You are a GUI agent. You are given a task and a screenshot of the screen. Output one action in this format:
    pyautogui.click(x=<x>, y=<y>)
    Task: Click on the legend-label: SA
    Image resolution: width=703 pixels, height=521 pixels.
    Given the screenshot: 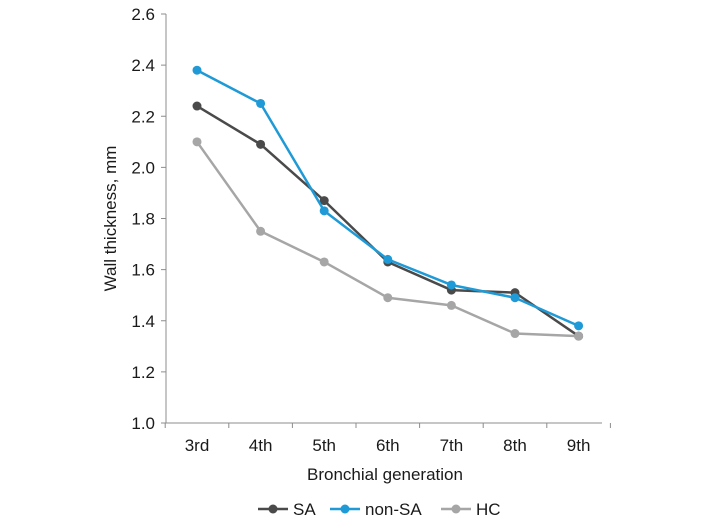 What is the action you would take?
    pyautogui.click(x=304, y=509)
    